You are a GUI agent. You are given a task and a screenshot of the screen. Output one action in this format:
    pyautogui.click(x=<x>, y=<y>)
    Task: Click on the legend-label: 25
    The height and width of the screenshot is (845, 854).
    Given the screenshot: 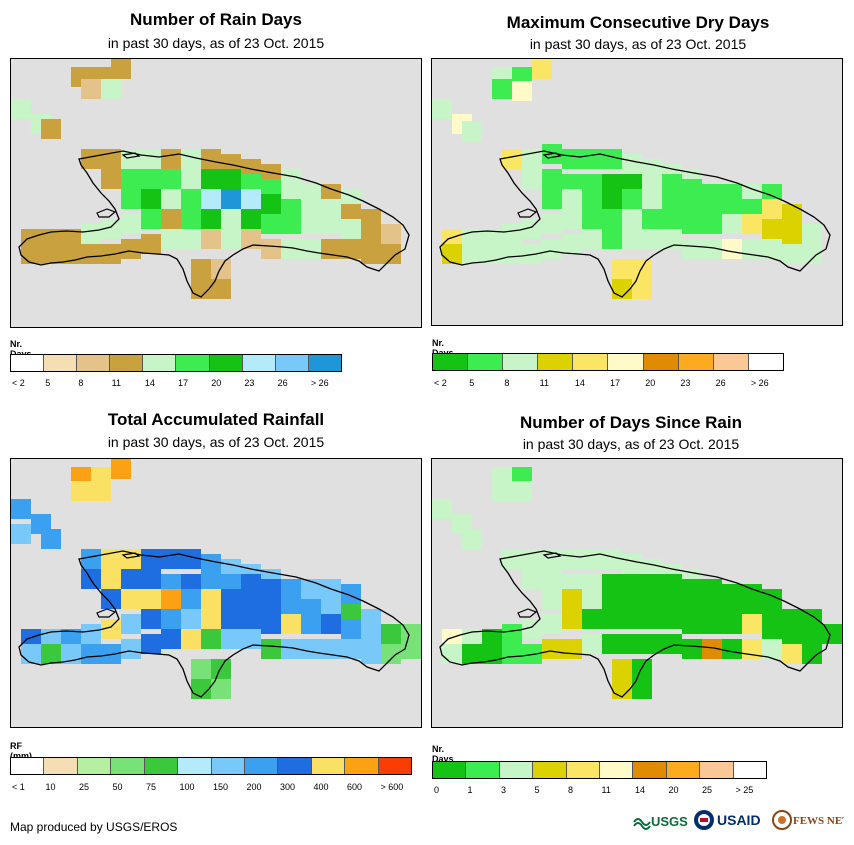 What is the action you would take?
    pyautogui.click(x=84, y=787)
    